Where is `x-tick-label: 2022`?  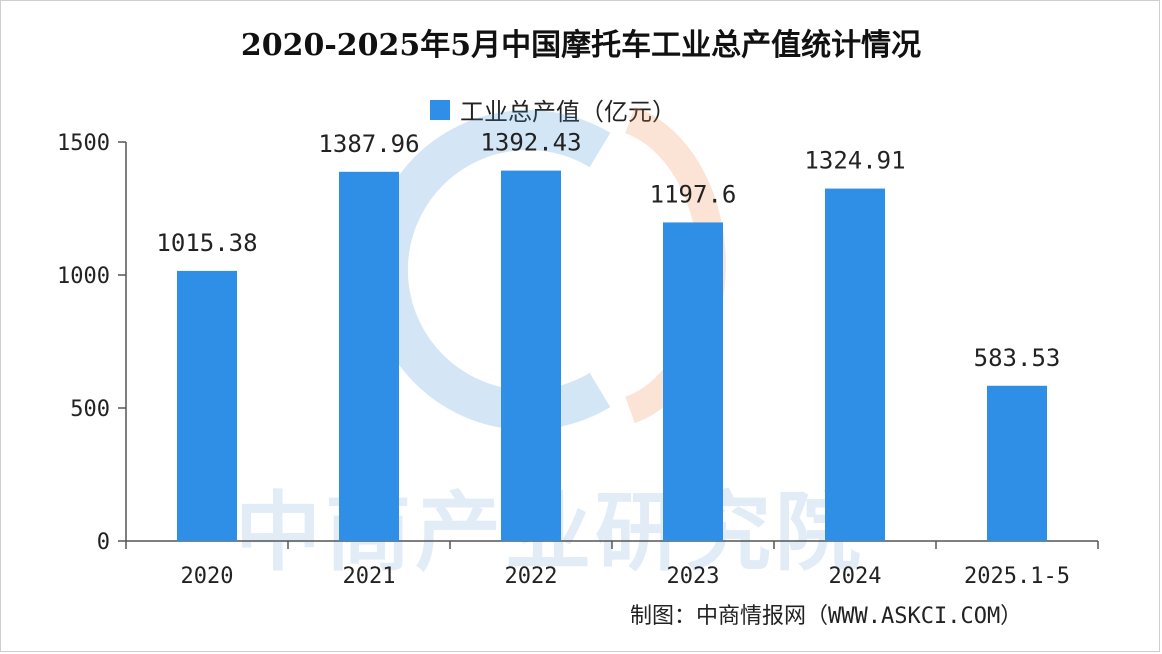 x-tick-label: 2022 is located at coordinates (531, 576).